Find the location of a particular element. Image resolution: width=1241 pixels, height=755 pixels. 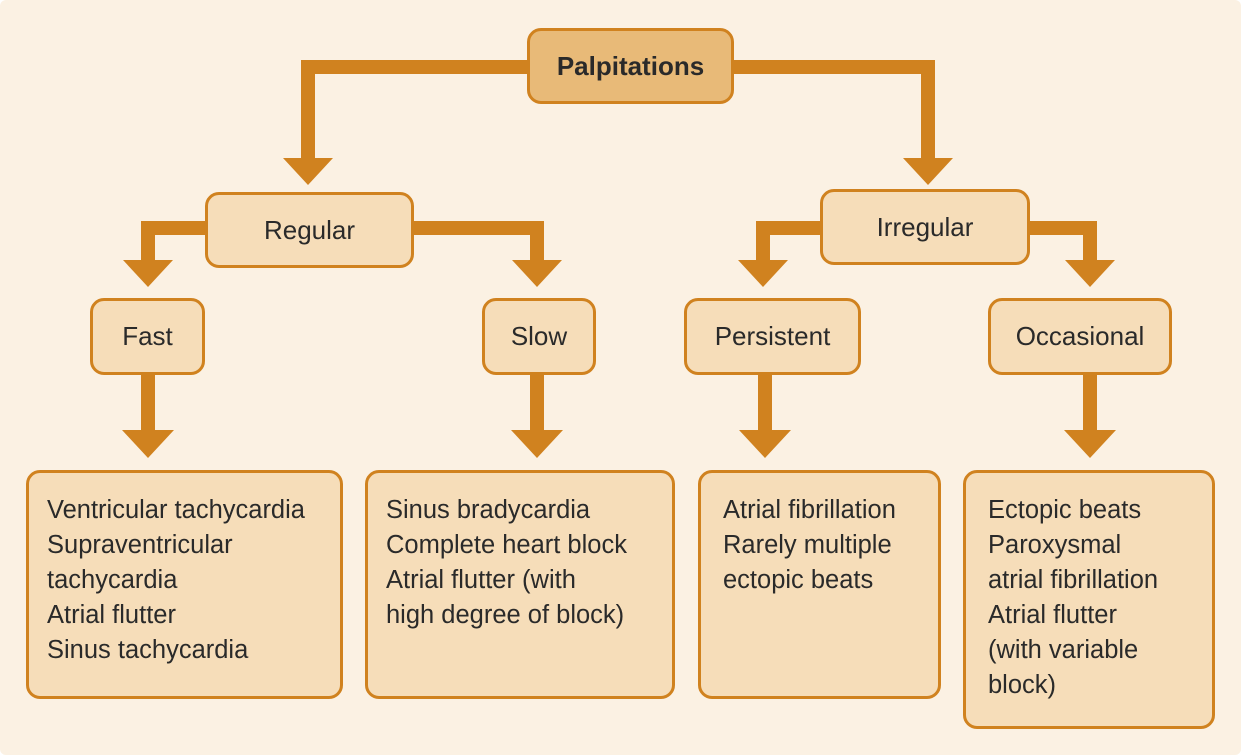

list-item: high degree of block) is located at coordinates (505, 615).